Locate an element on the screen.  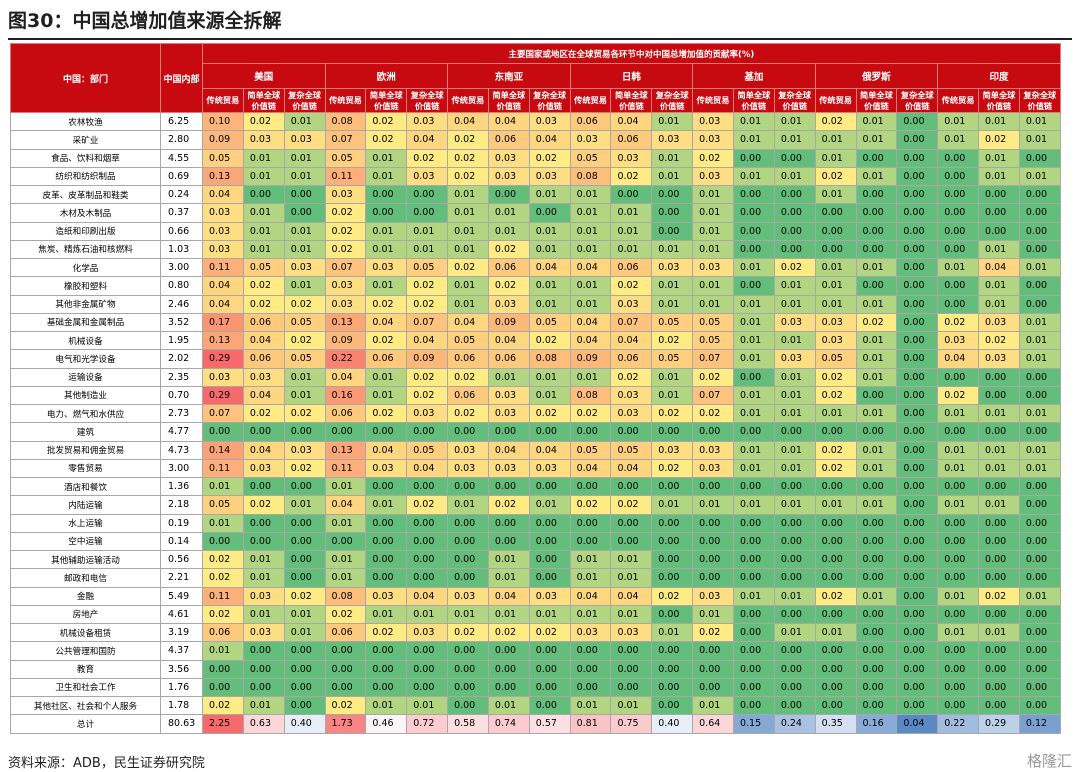
domestic-value: 4.61 is located at coordinates (181, 614).